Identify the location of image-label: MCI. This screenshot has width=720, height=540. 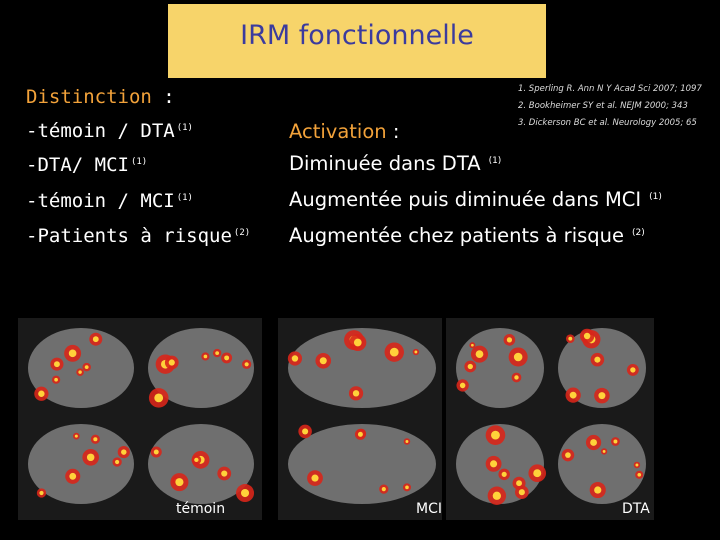
(429, 509).